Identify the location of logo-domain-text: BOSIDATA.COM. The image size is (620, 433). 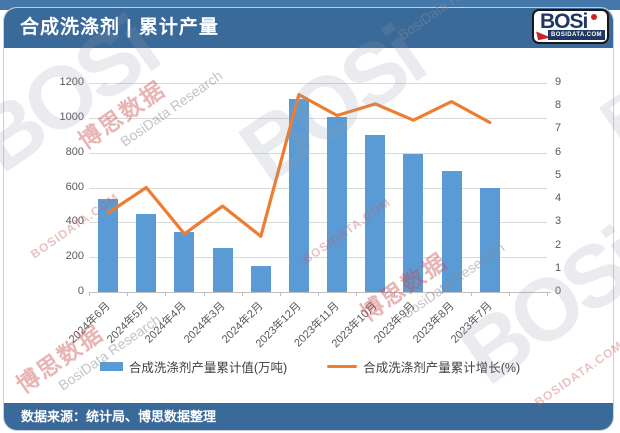
(576, 35).